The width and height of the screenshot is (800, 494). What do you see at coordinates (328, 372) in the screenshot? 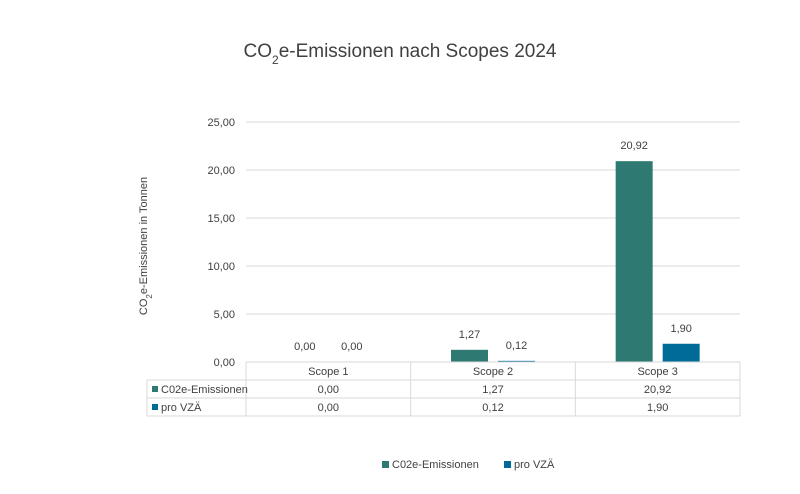
I see `category-label: Scope 1` at bounding box center [328, 372].